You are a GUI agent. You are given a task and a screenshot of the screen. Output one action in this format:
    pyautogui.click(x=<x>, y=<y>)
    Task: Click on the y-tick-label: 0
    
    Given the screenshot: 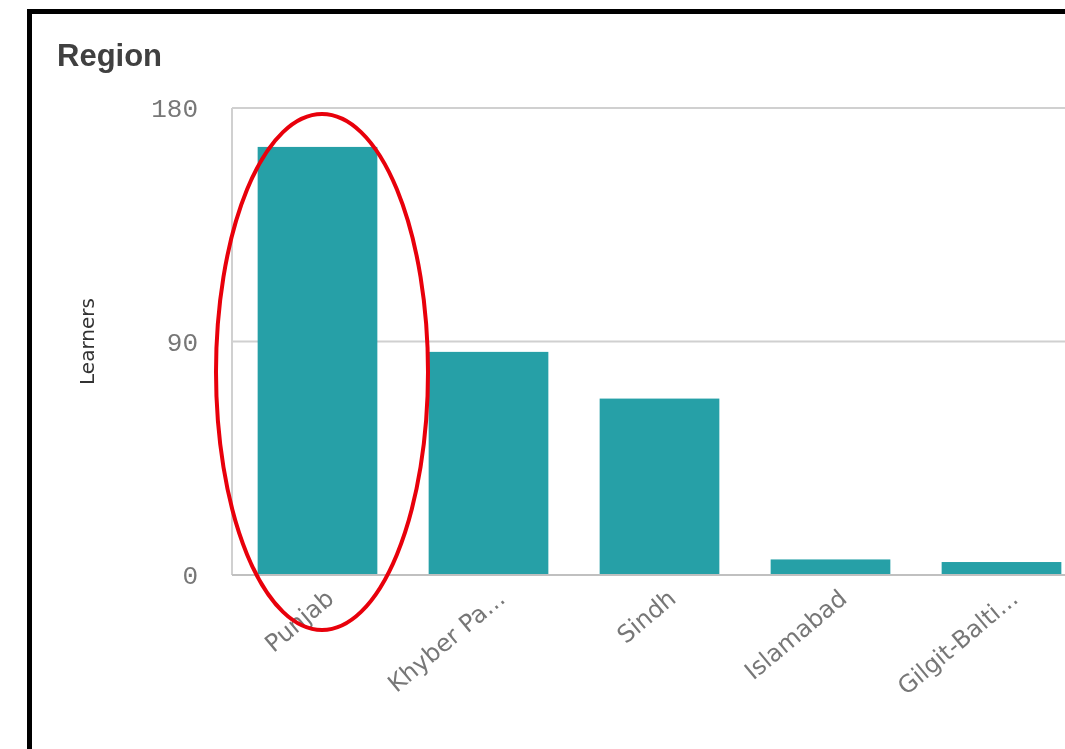 What is the action you would take?
    pyautogui.click(x=190, y=577)
    